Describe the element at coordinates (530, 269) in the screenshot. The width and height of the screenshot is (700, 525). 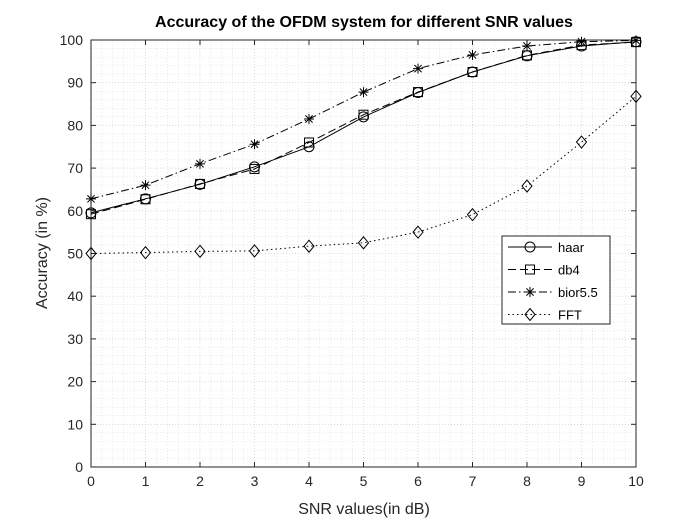
I see `legend-marker-db4` at that location.